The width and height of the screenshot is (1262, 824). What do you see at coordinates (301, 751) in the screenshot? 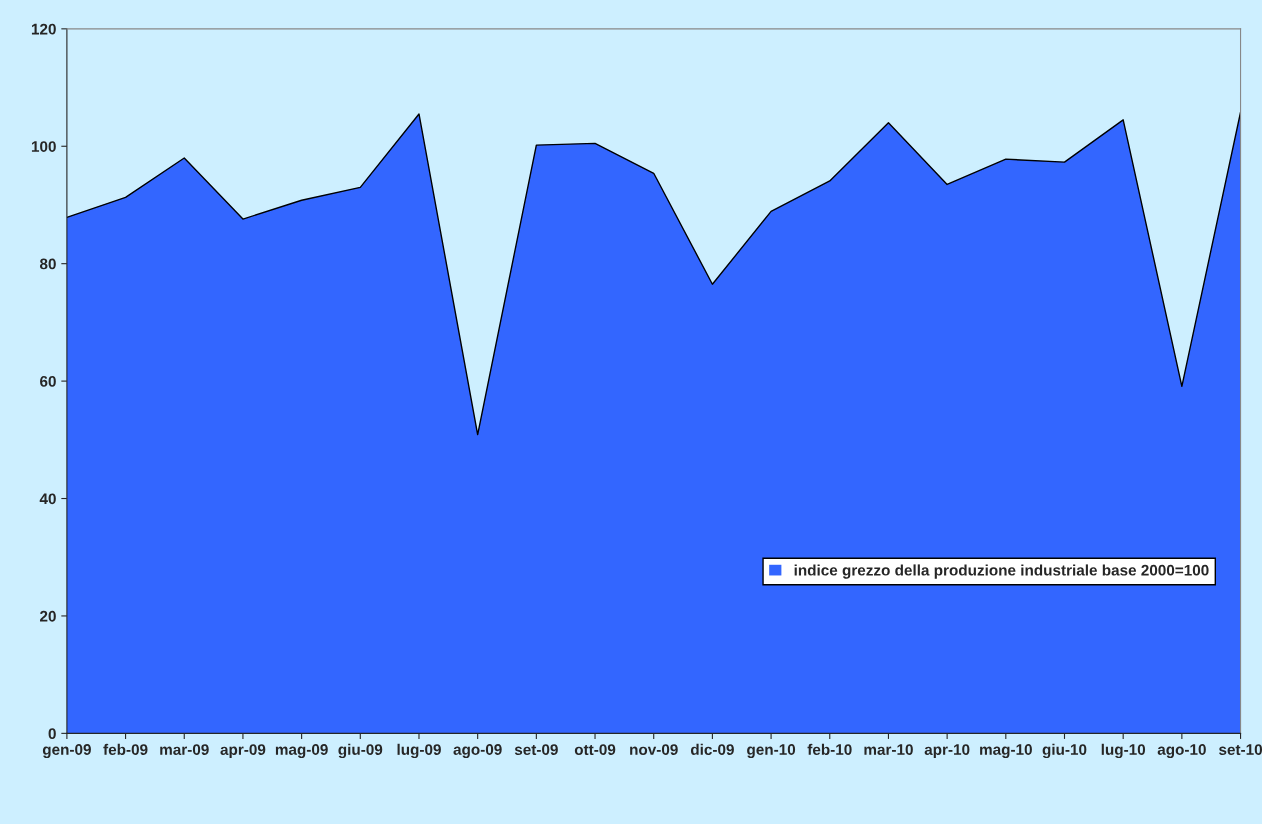
I see `x-tick-label: mag-09` at bounding box center [301, 751].